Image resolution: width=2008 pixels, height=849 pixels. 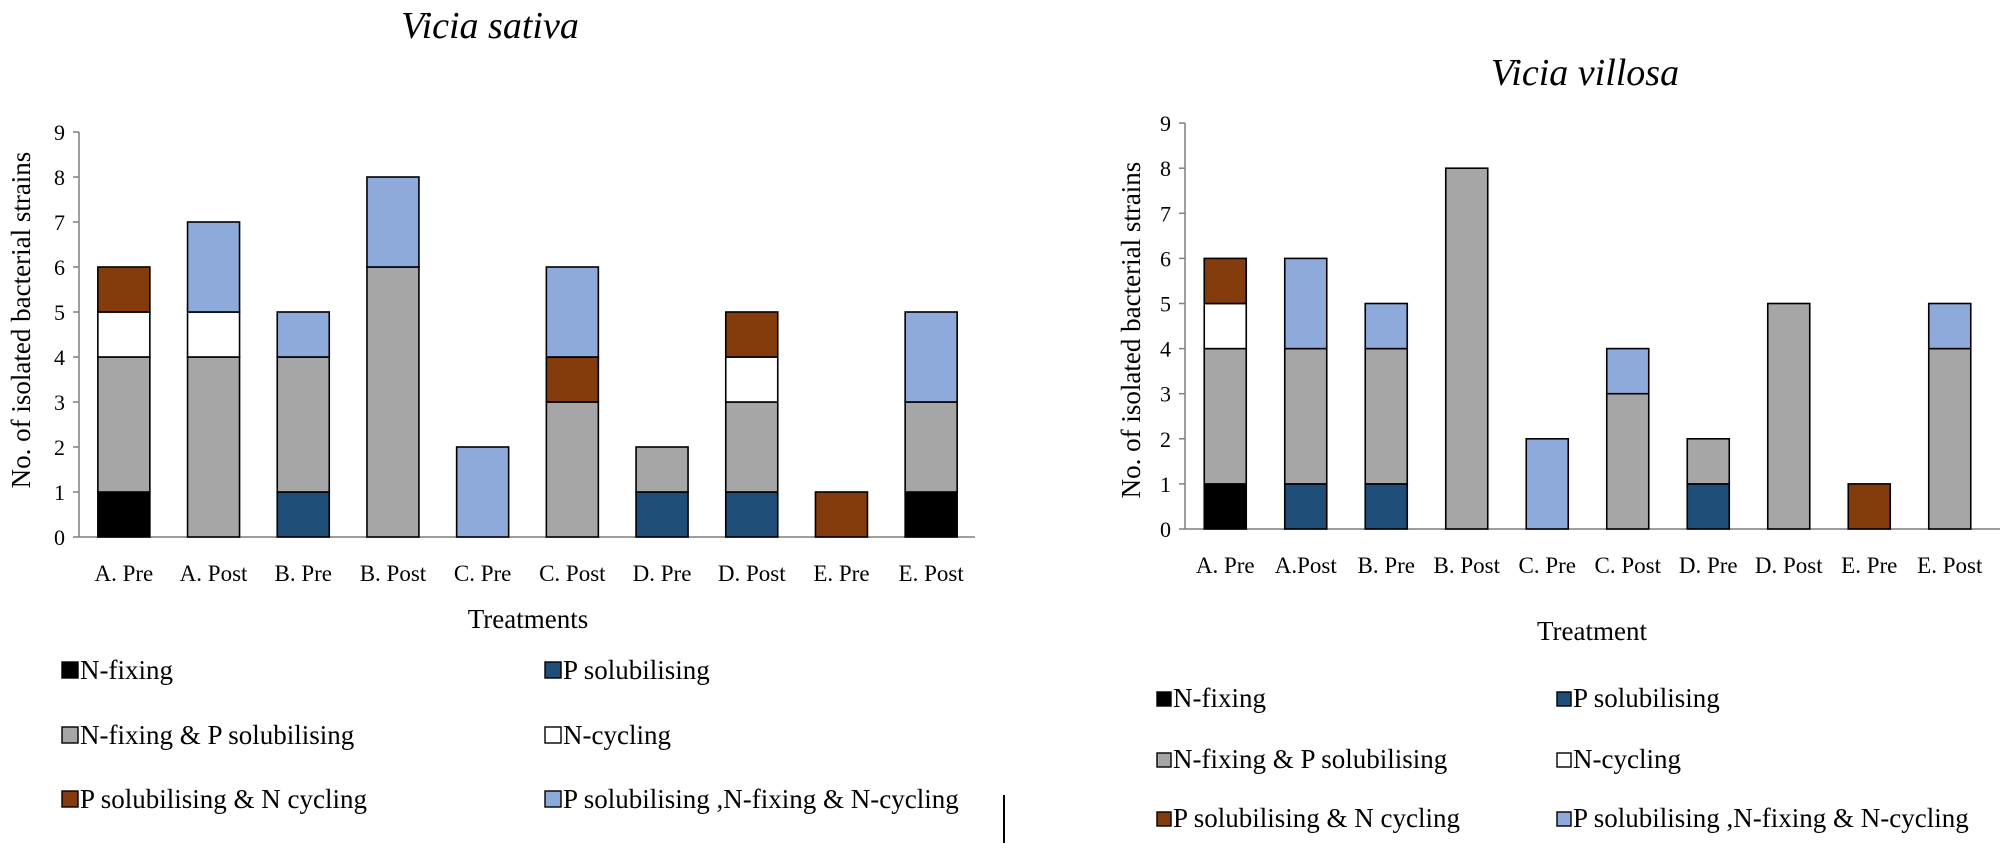 What do you see at coordinates (761, 799) in the screenshot?
I see `legend-label: P solubilising ,N-fixing & N-cycling` at bounding box center [761, 799].